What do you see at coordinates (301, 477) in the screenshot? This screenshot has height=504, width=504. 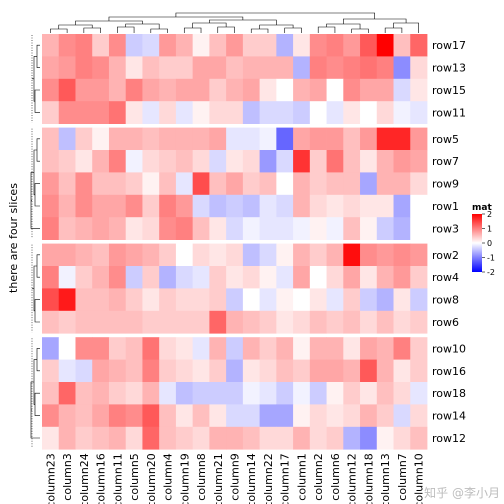 I see `column-label: column1` at bounding box center [301, 477].